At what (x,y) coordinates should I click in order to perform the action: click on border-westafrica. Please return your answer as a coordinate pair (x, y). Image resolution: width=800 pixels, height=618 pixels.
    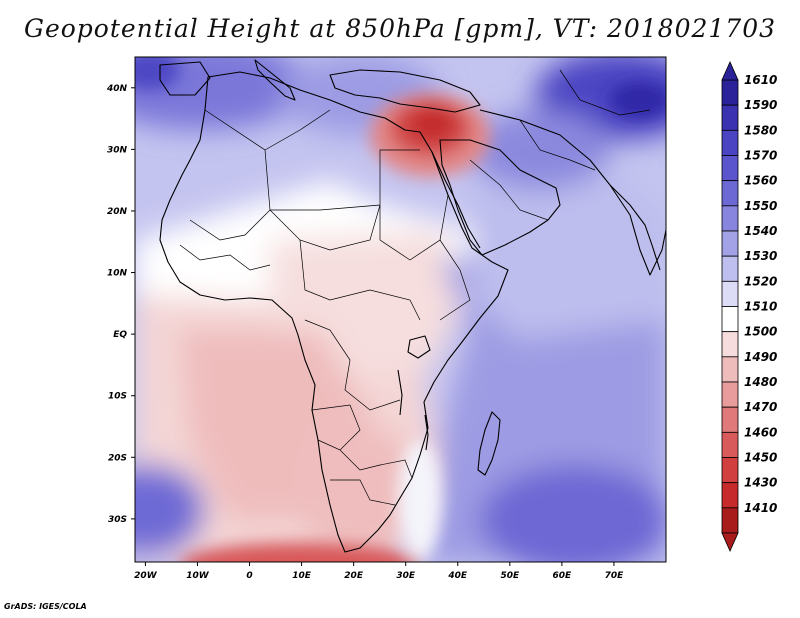
    Looking at the image, I should click on (225, 257).